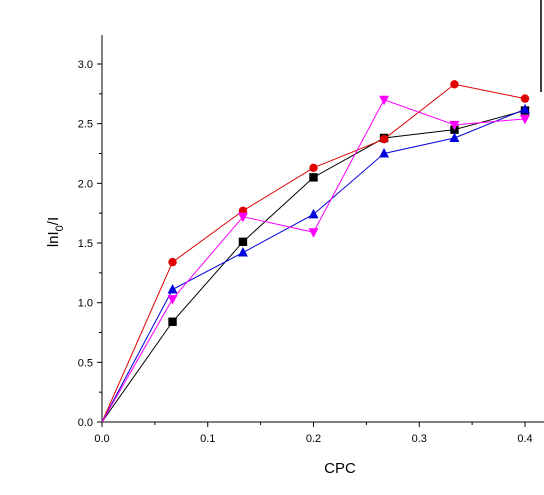 This screenshot has width=544, height=495. What do you see at coordinates (85, 125) in the screenshot?
I see `y-tick-label: 2.5` at bounding box center [85, 125].